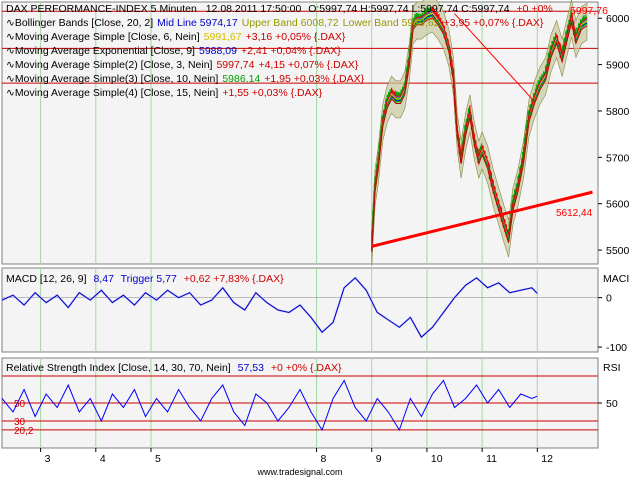 The height and width of the screenshot is (480, 640). What do you see at coordinates (272, 93) in the screenshot?
I see `legend-value: +1,55 +0,03% {.DAX}` at bounding box center [272, 93].